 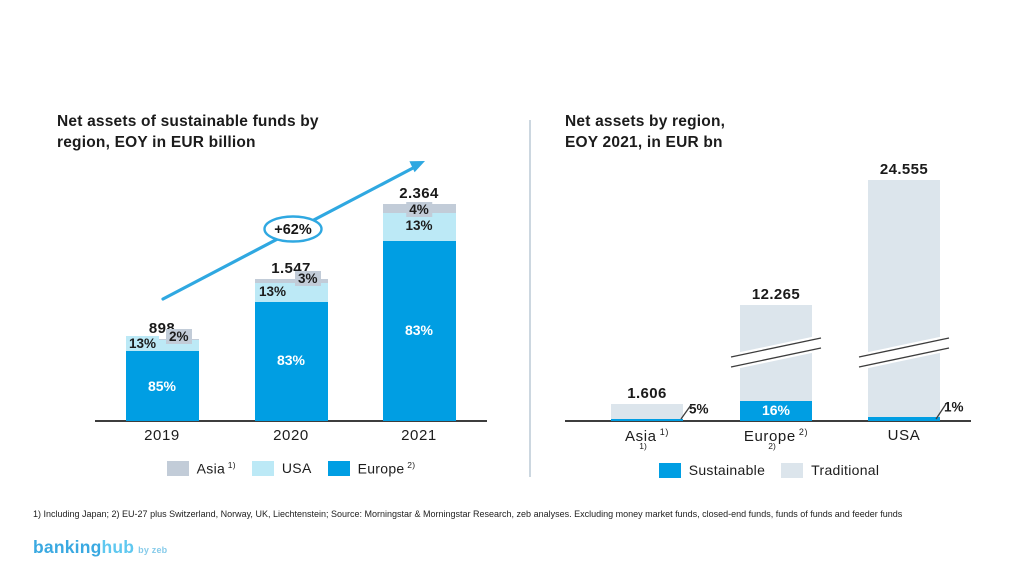 What do you see at coordinates (645, 121) in the screenshot?
I see `right-chart-title-line1: Net assets by region,` at bounding box center [645, 121].